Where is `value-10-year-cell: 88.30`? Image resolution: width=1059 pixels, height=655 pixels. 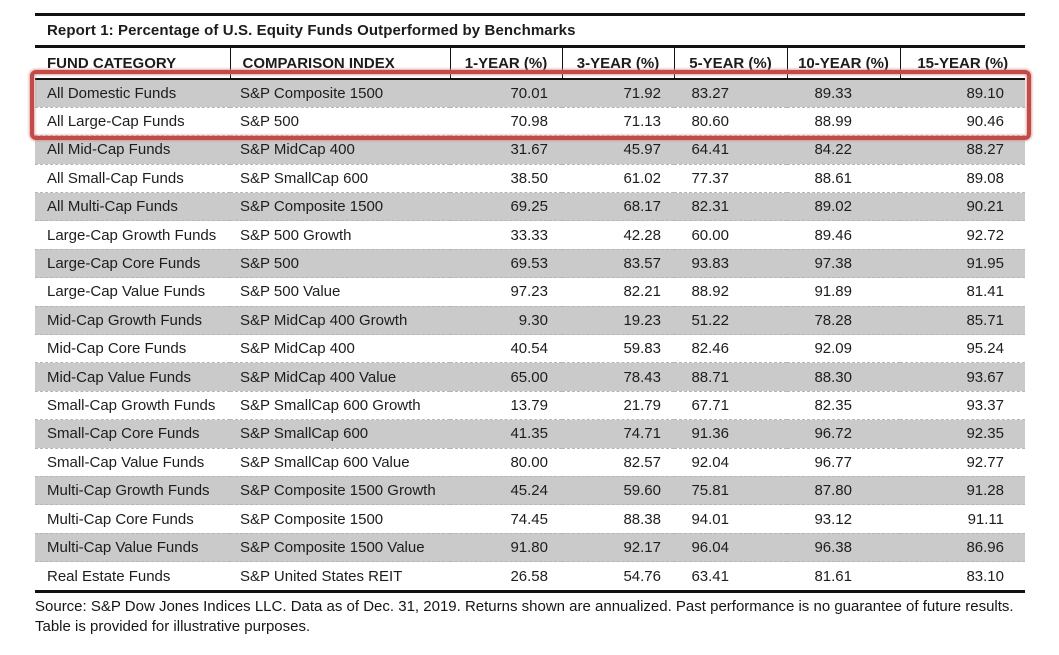
value-10-year-cell: 88.30 is located at coordinates (843, 377).